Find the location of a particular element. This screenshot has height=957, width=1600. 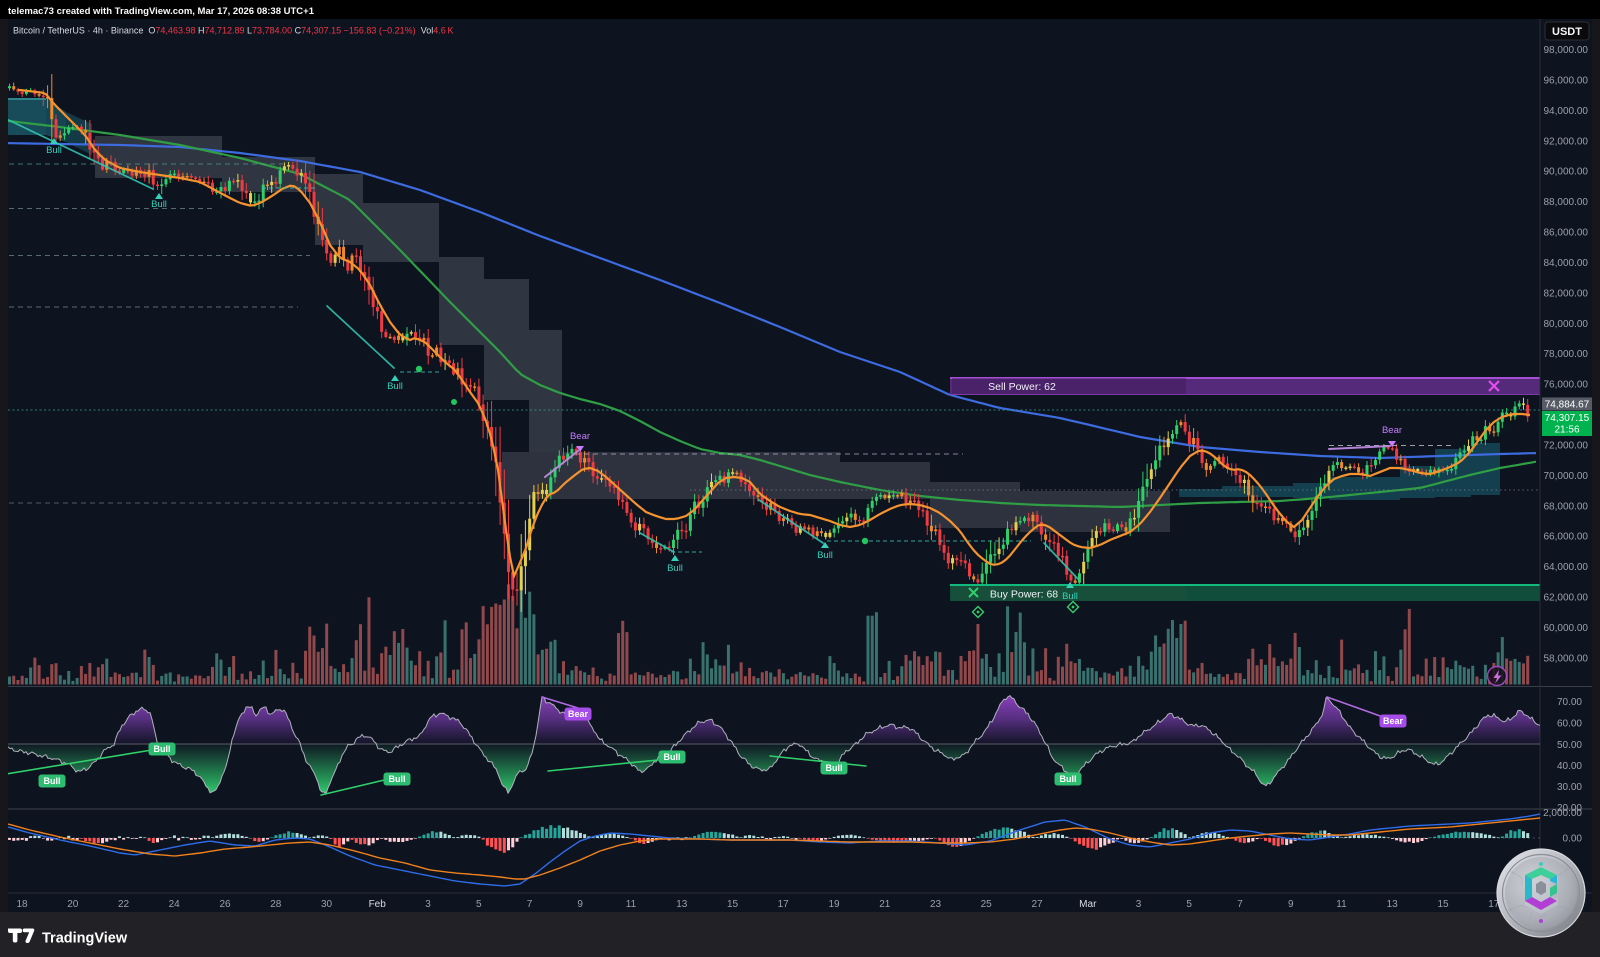

svg-text: 64,000.00 is located at coordinates (1566, 567).